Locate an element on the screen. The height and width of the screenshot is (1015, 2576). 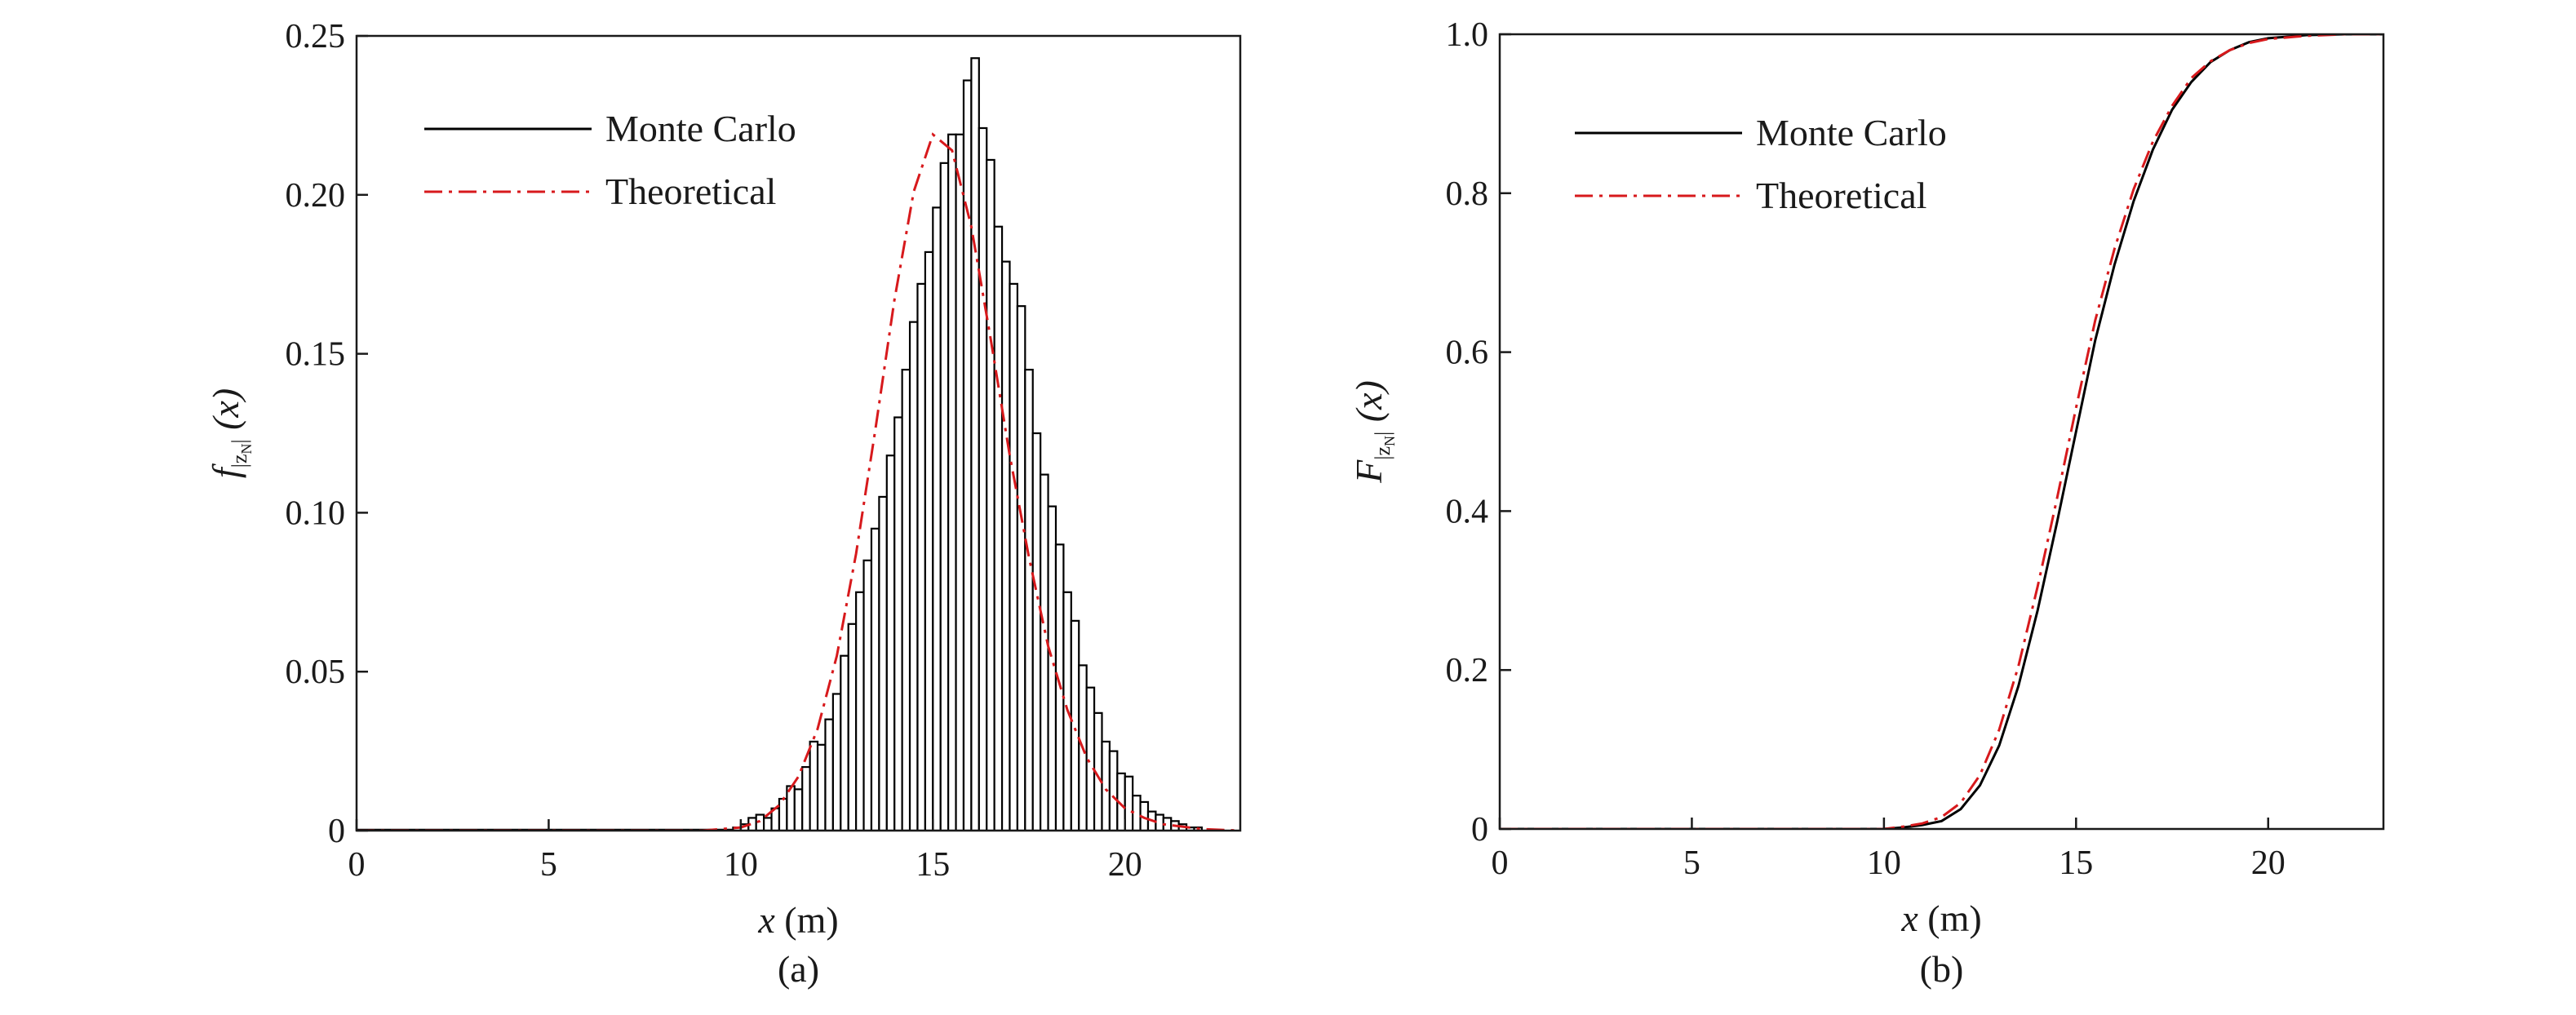
y-tick-label: 0.4 is located at coordinates (1467, 512).